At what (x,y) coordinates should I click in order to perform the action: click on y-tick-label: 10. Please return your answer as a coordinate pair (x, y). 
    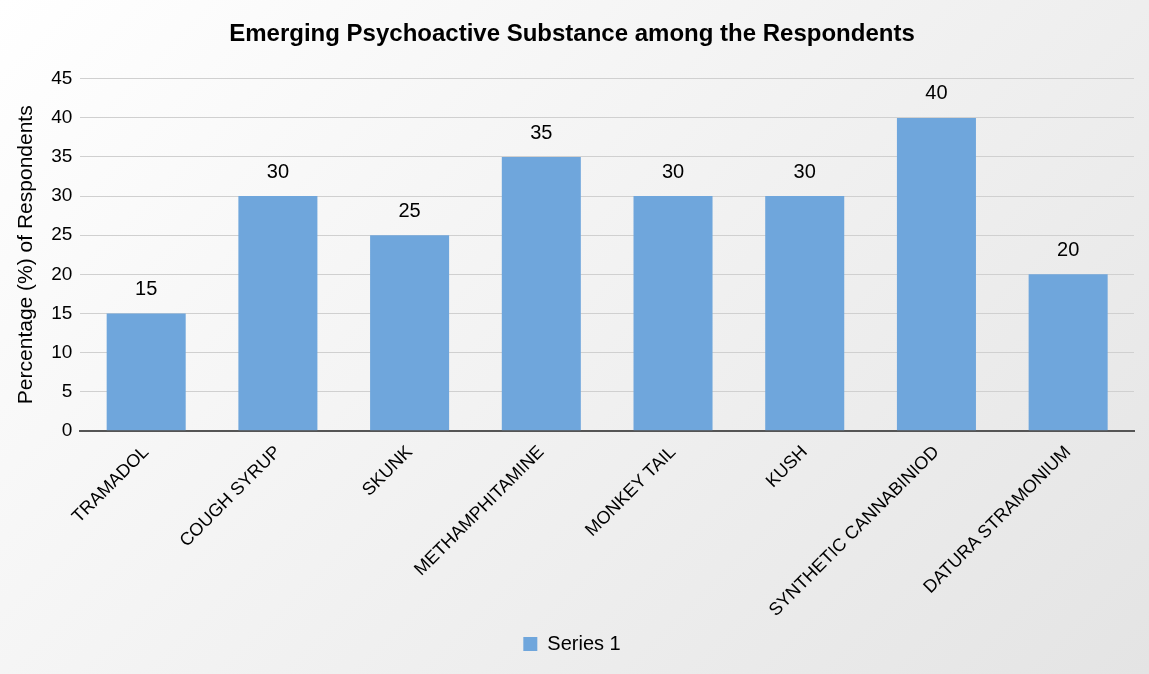
    Looking at the image, I should click on (62, 351).